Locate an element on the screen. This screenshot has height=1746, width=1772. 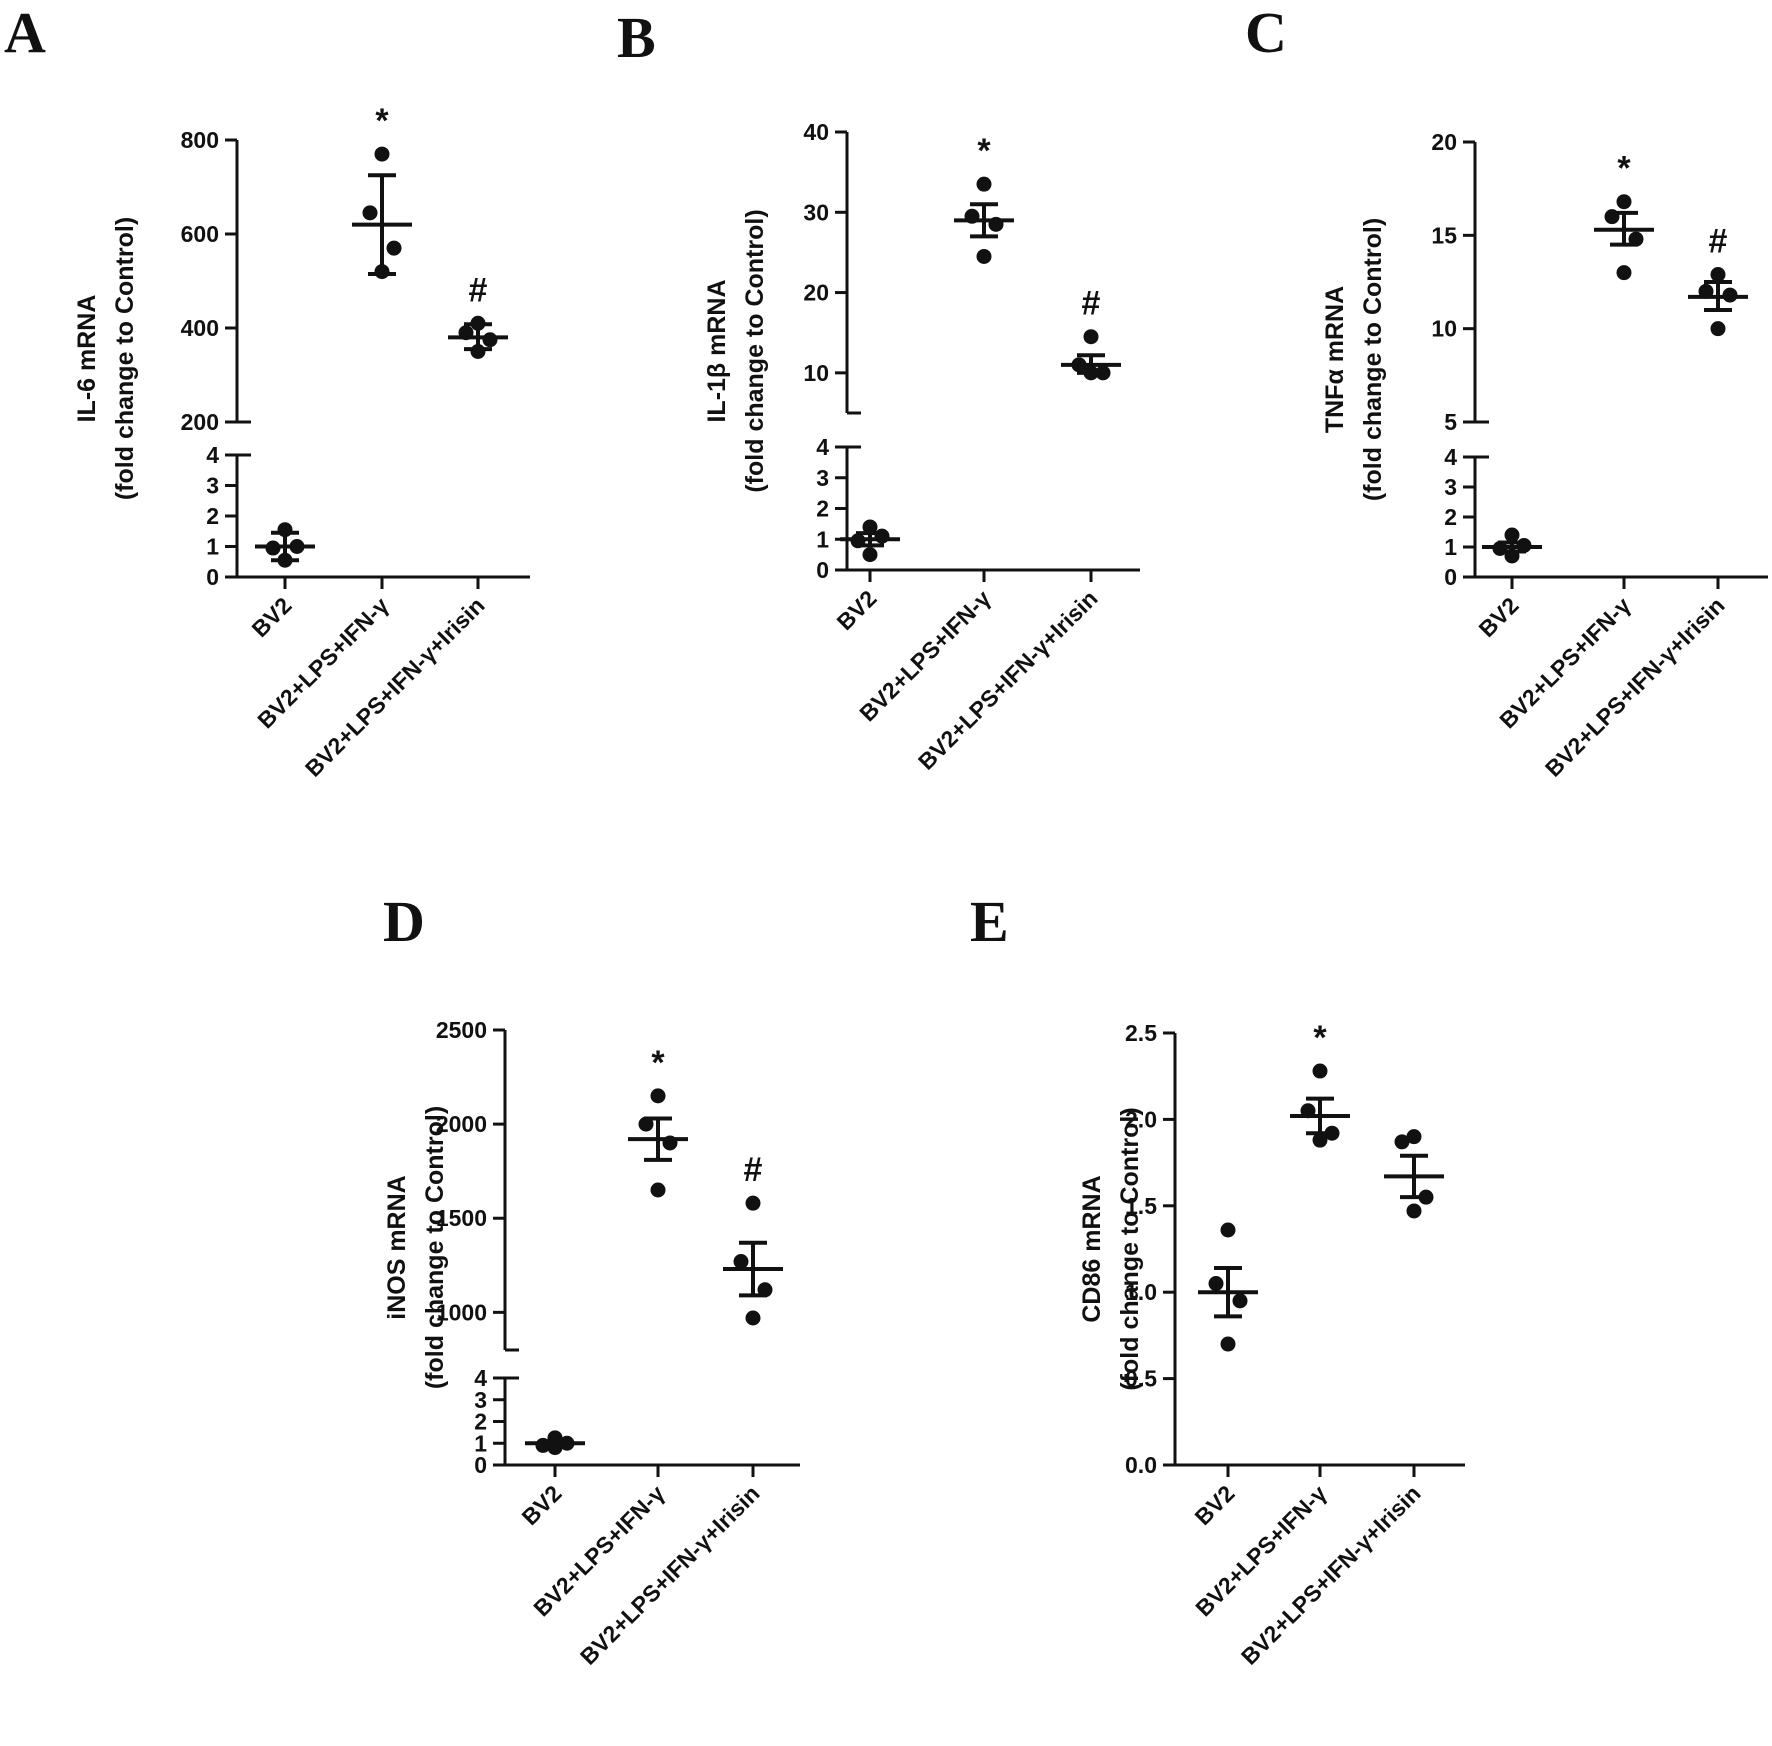
y-axis-label: iNOS mRNA (fold change to Control) is located at coordinates (416, 1247).